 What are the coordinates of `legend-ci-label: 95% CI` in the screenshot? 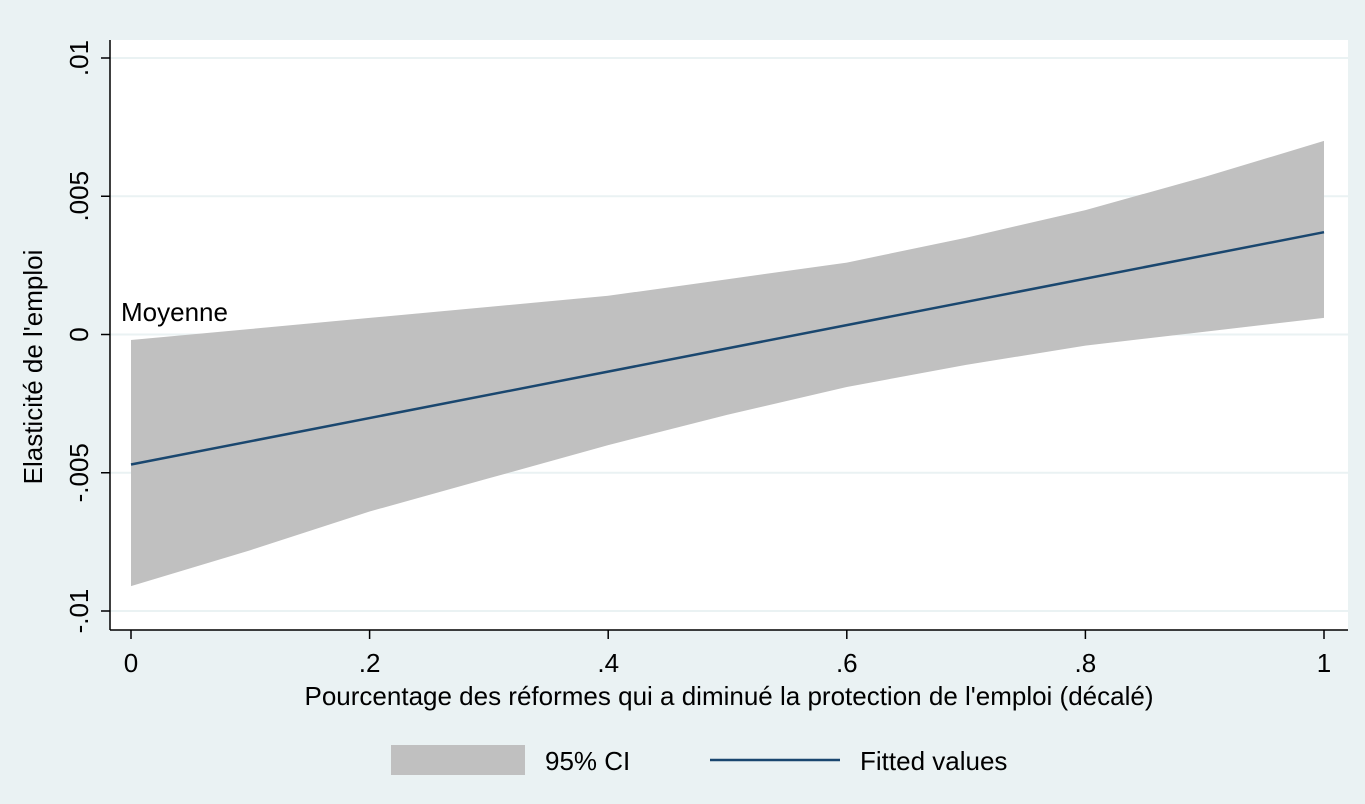 It's located at (587, 761).